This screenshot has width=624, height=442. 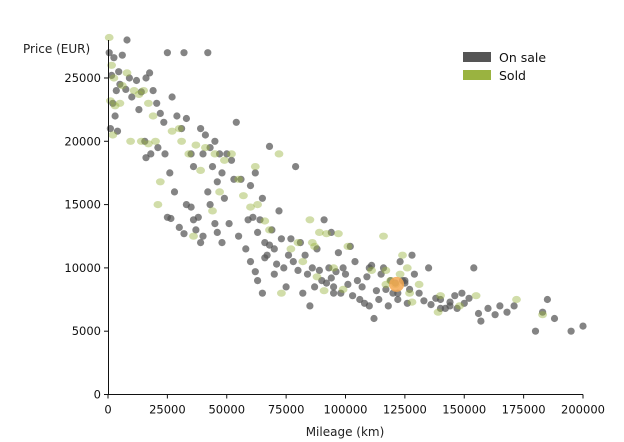 I want to click on x-tick-label-8: 200000, so click(x=583, y=410).